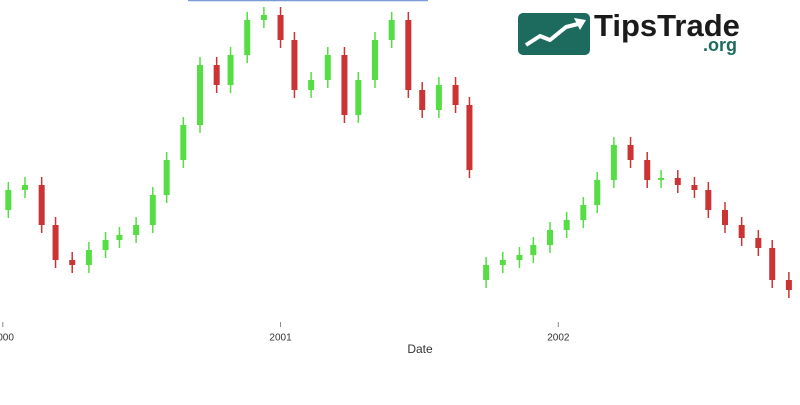 This screenshot has height=405, width=800. I want to click on x-axis-label: Date, so click(420, 349).